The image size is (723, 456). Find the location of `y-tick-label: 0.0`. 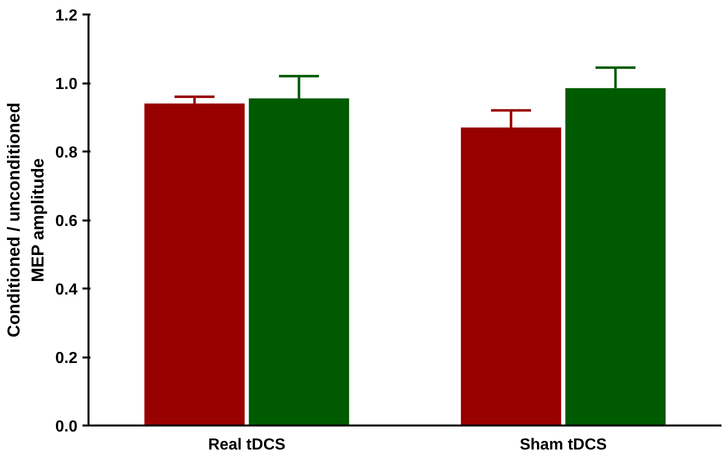

y-tick-label: 0.0 is located at coordinates (66, 427).